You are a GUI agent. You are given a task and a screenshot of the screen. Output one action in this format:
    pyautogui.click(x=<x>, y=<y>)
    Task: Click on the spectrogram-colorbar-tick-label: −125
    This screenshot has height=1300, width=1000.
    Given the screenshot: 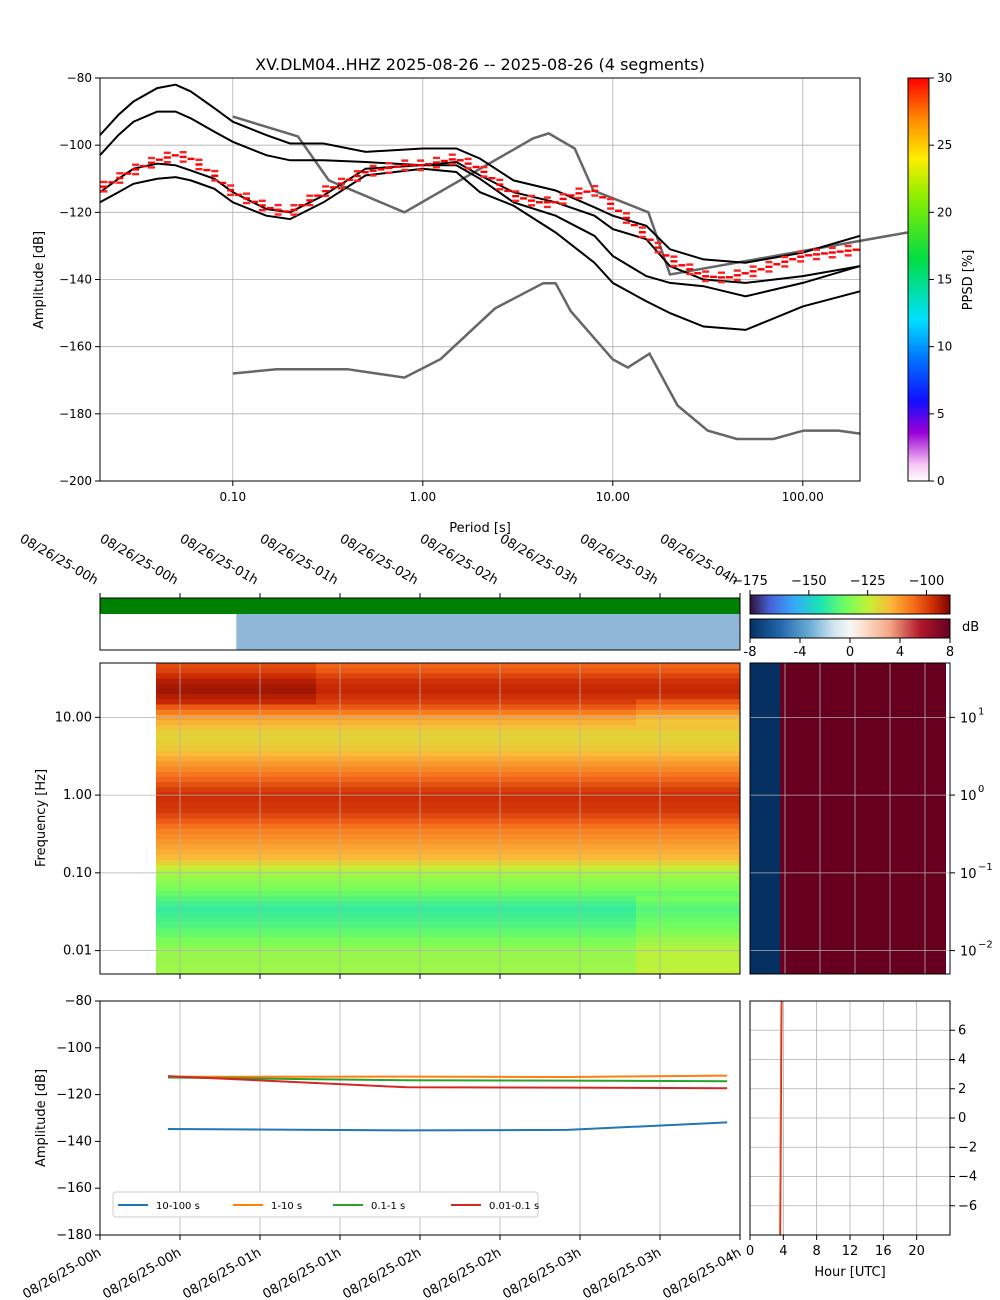 What is the action you would take?
    pyautogui.click(x=868, y=581)
    